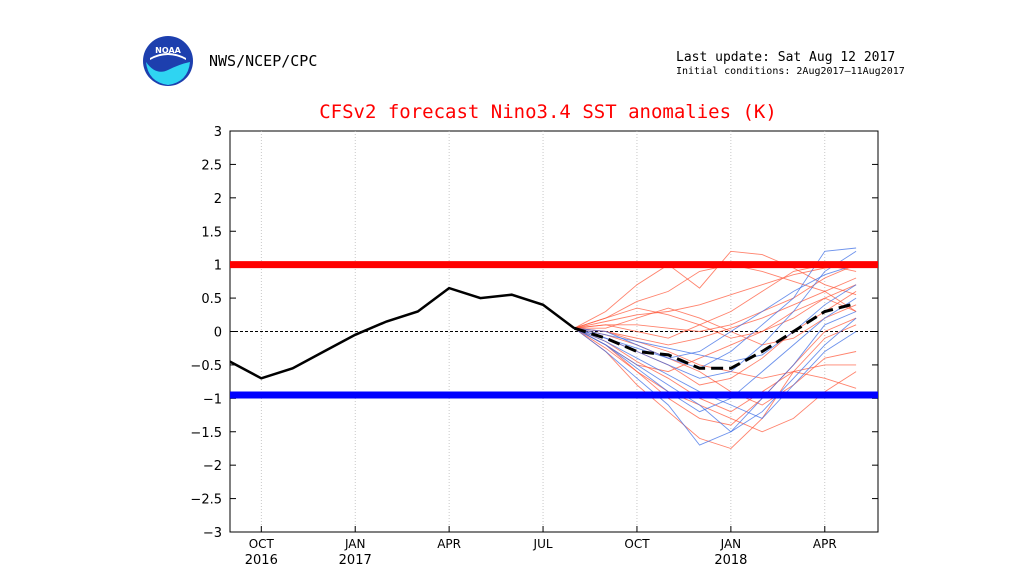 The width and height of the screenshot is (1024, 576). Describe the element at coordinates (355, 560) in the screenshot. I see `x-tick-year-label: 2017` at that location.